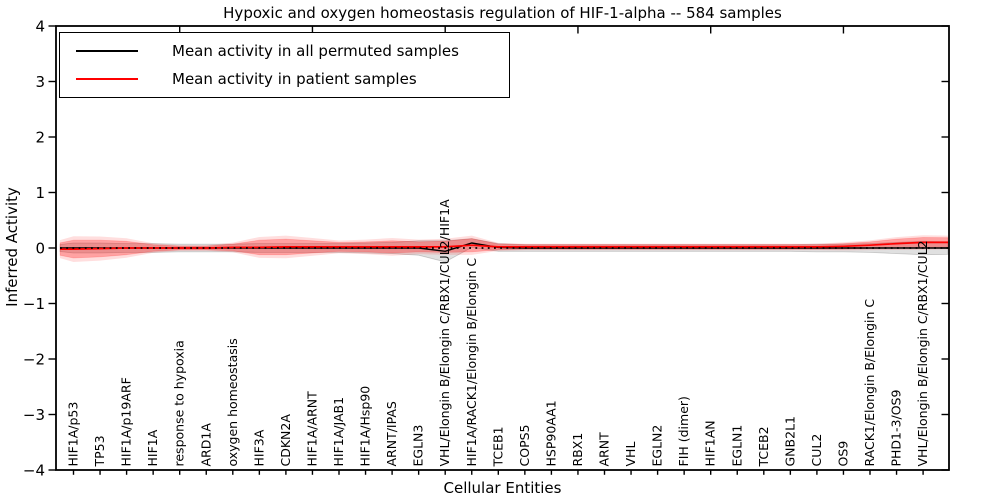  What do you see at coordinates (315, 50) in the screenshot?
I see `legend-label-permuted: Mean activity in all permuted samples` at bounding box center [315, 50].